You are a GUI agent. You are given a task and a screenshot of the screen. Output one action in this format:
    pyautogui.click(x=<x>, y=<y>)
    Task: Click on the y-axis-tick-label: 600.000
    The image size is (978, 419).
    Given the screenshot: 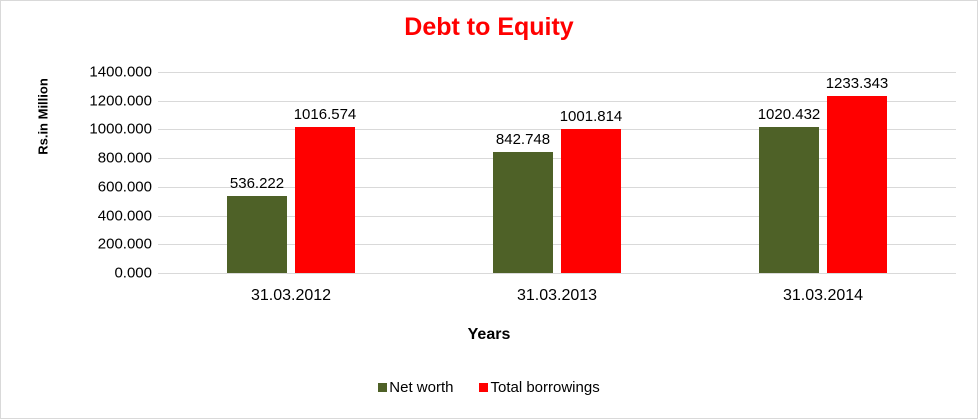 What is the action you would take?
    pyautogui.click(x=124, y=187)
    